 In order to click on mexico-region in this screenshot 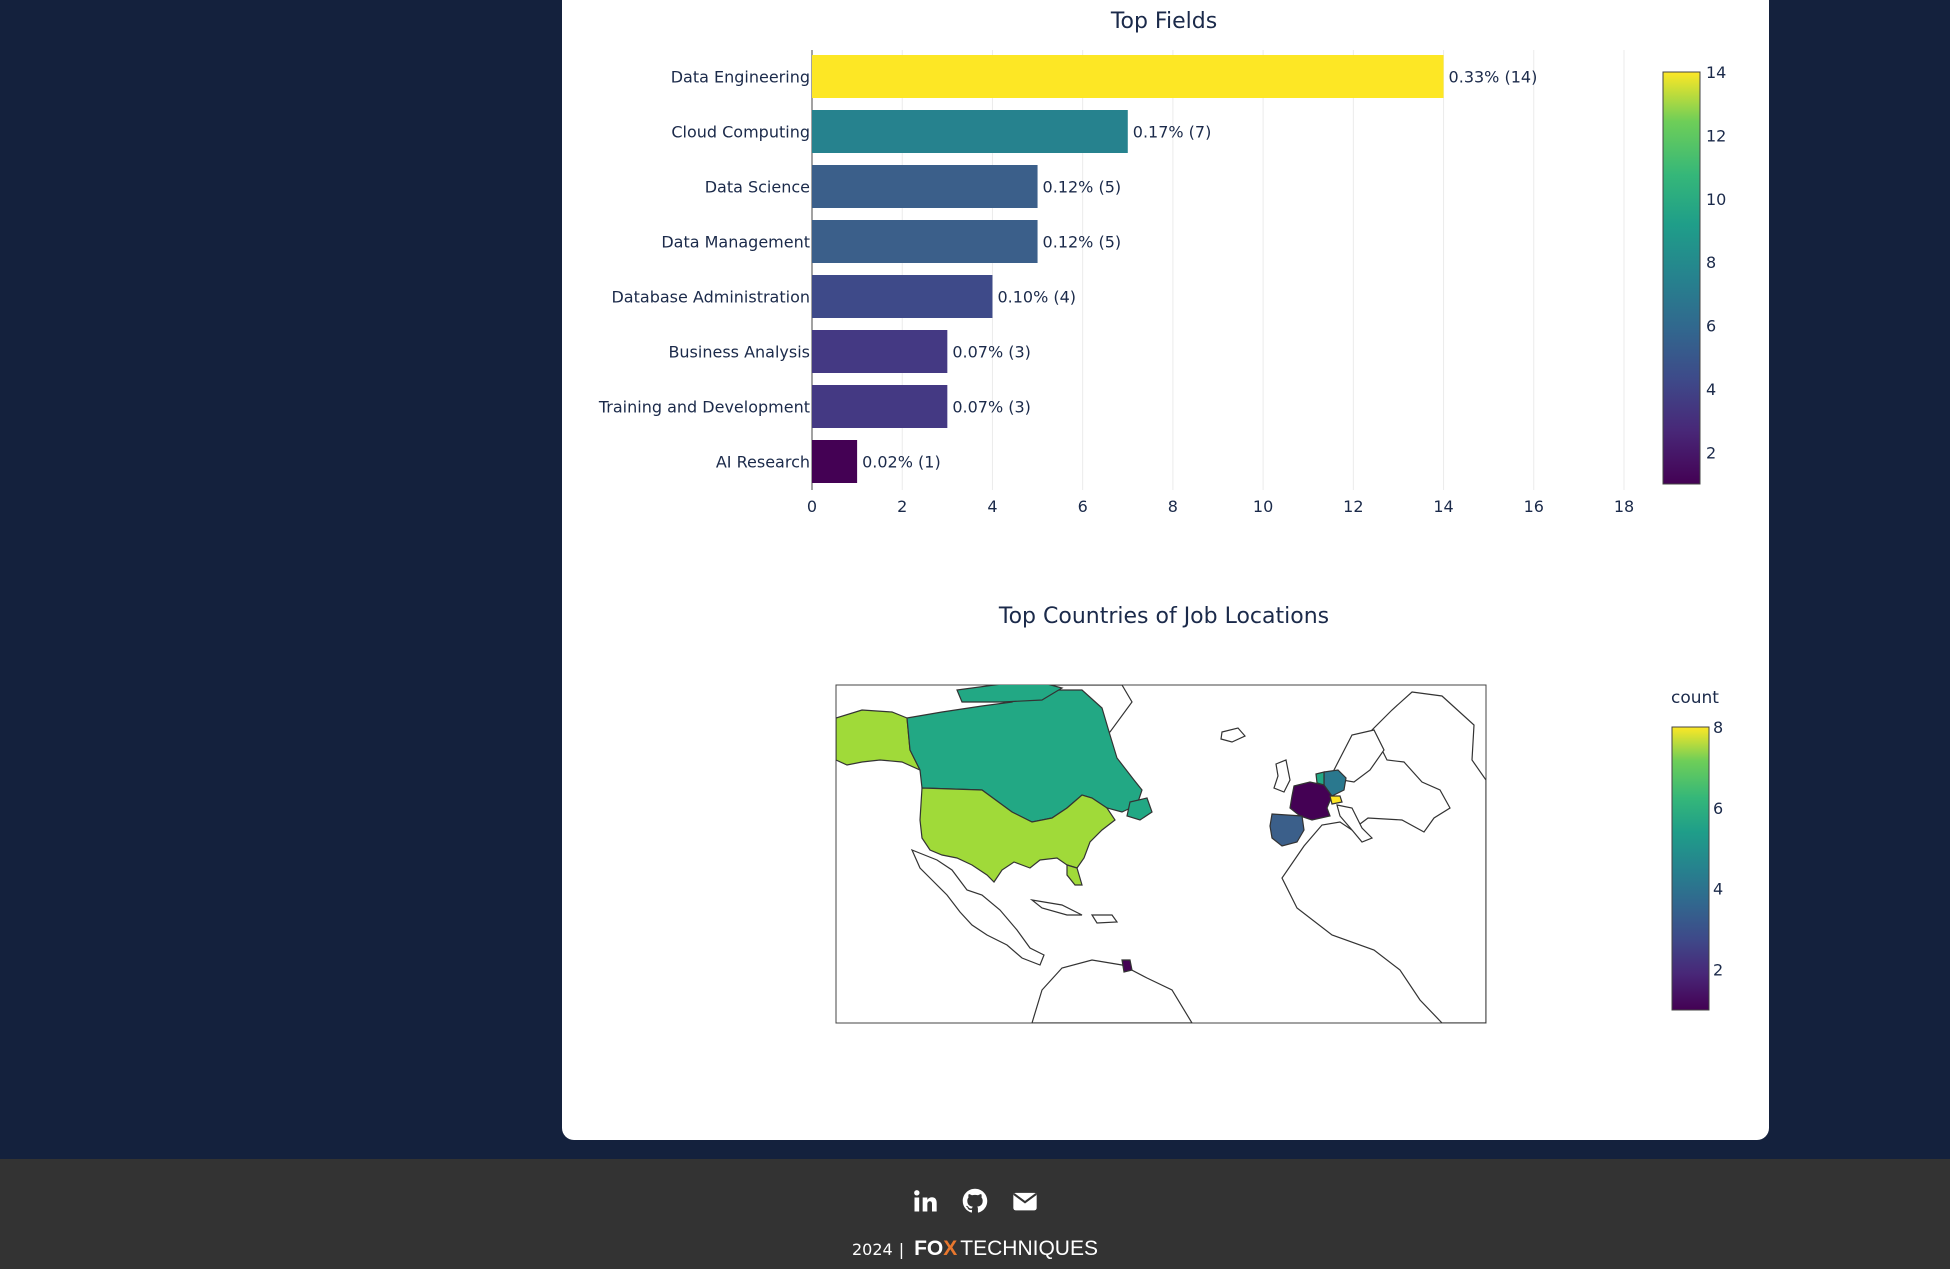, I will do `click(977, 907)`.